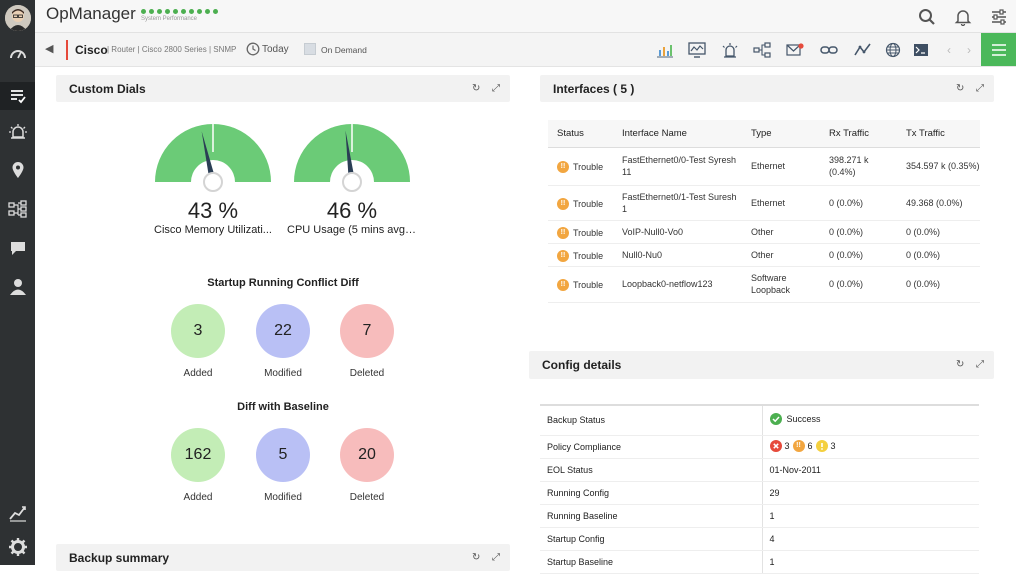  What do you see at coordinates (759, 420) in the screenshot?
I see `table-row: Backup Status Success` at bounding box center [759, 420].